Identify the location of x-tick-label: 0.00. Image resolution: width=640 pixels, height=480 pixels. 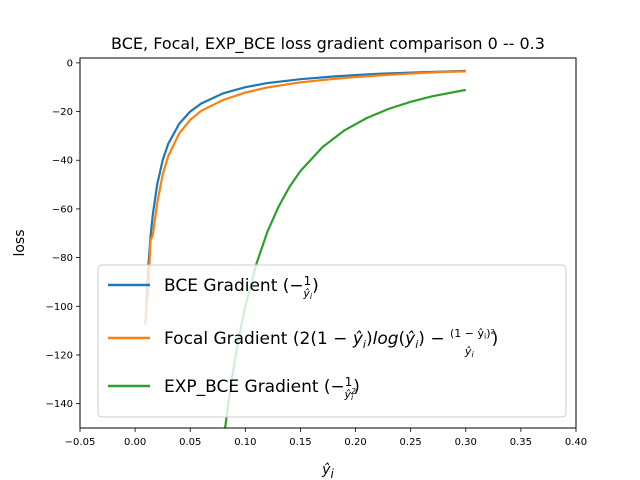
(135, 442).